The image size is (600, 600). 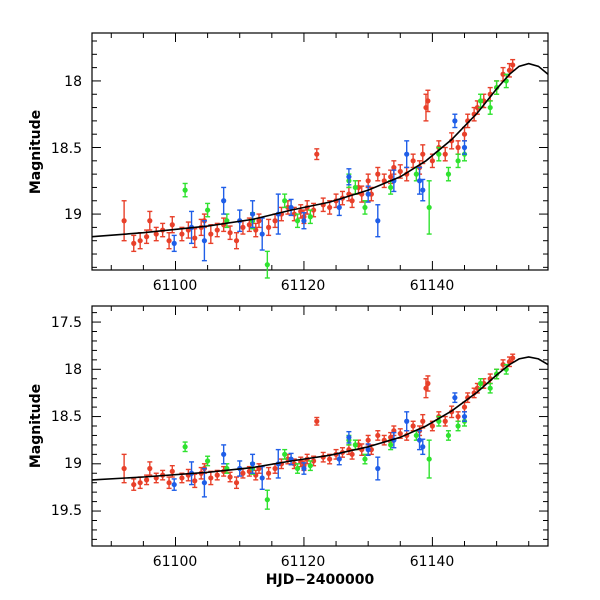 I want to click on bottom-ylabel: Magnitude, so click(x=36, y=426).